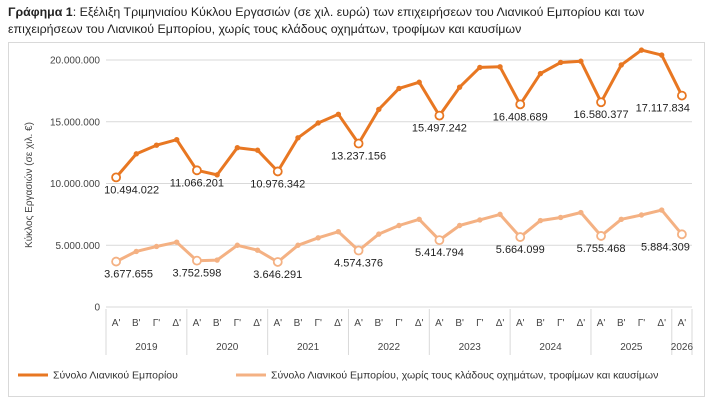  I want to click on y-tick-label: 20.000.000, so click(75, 61).